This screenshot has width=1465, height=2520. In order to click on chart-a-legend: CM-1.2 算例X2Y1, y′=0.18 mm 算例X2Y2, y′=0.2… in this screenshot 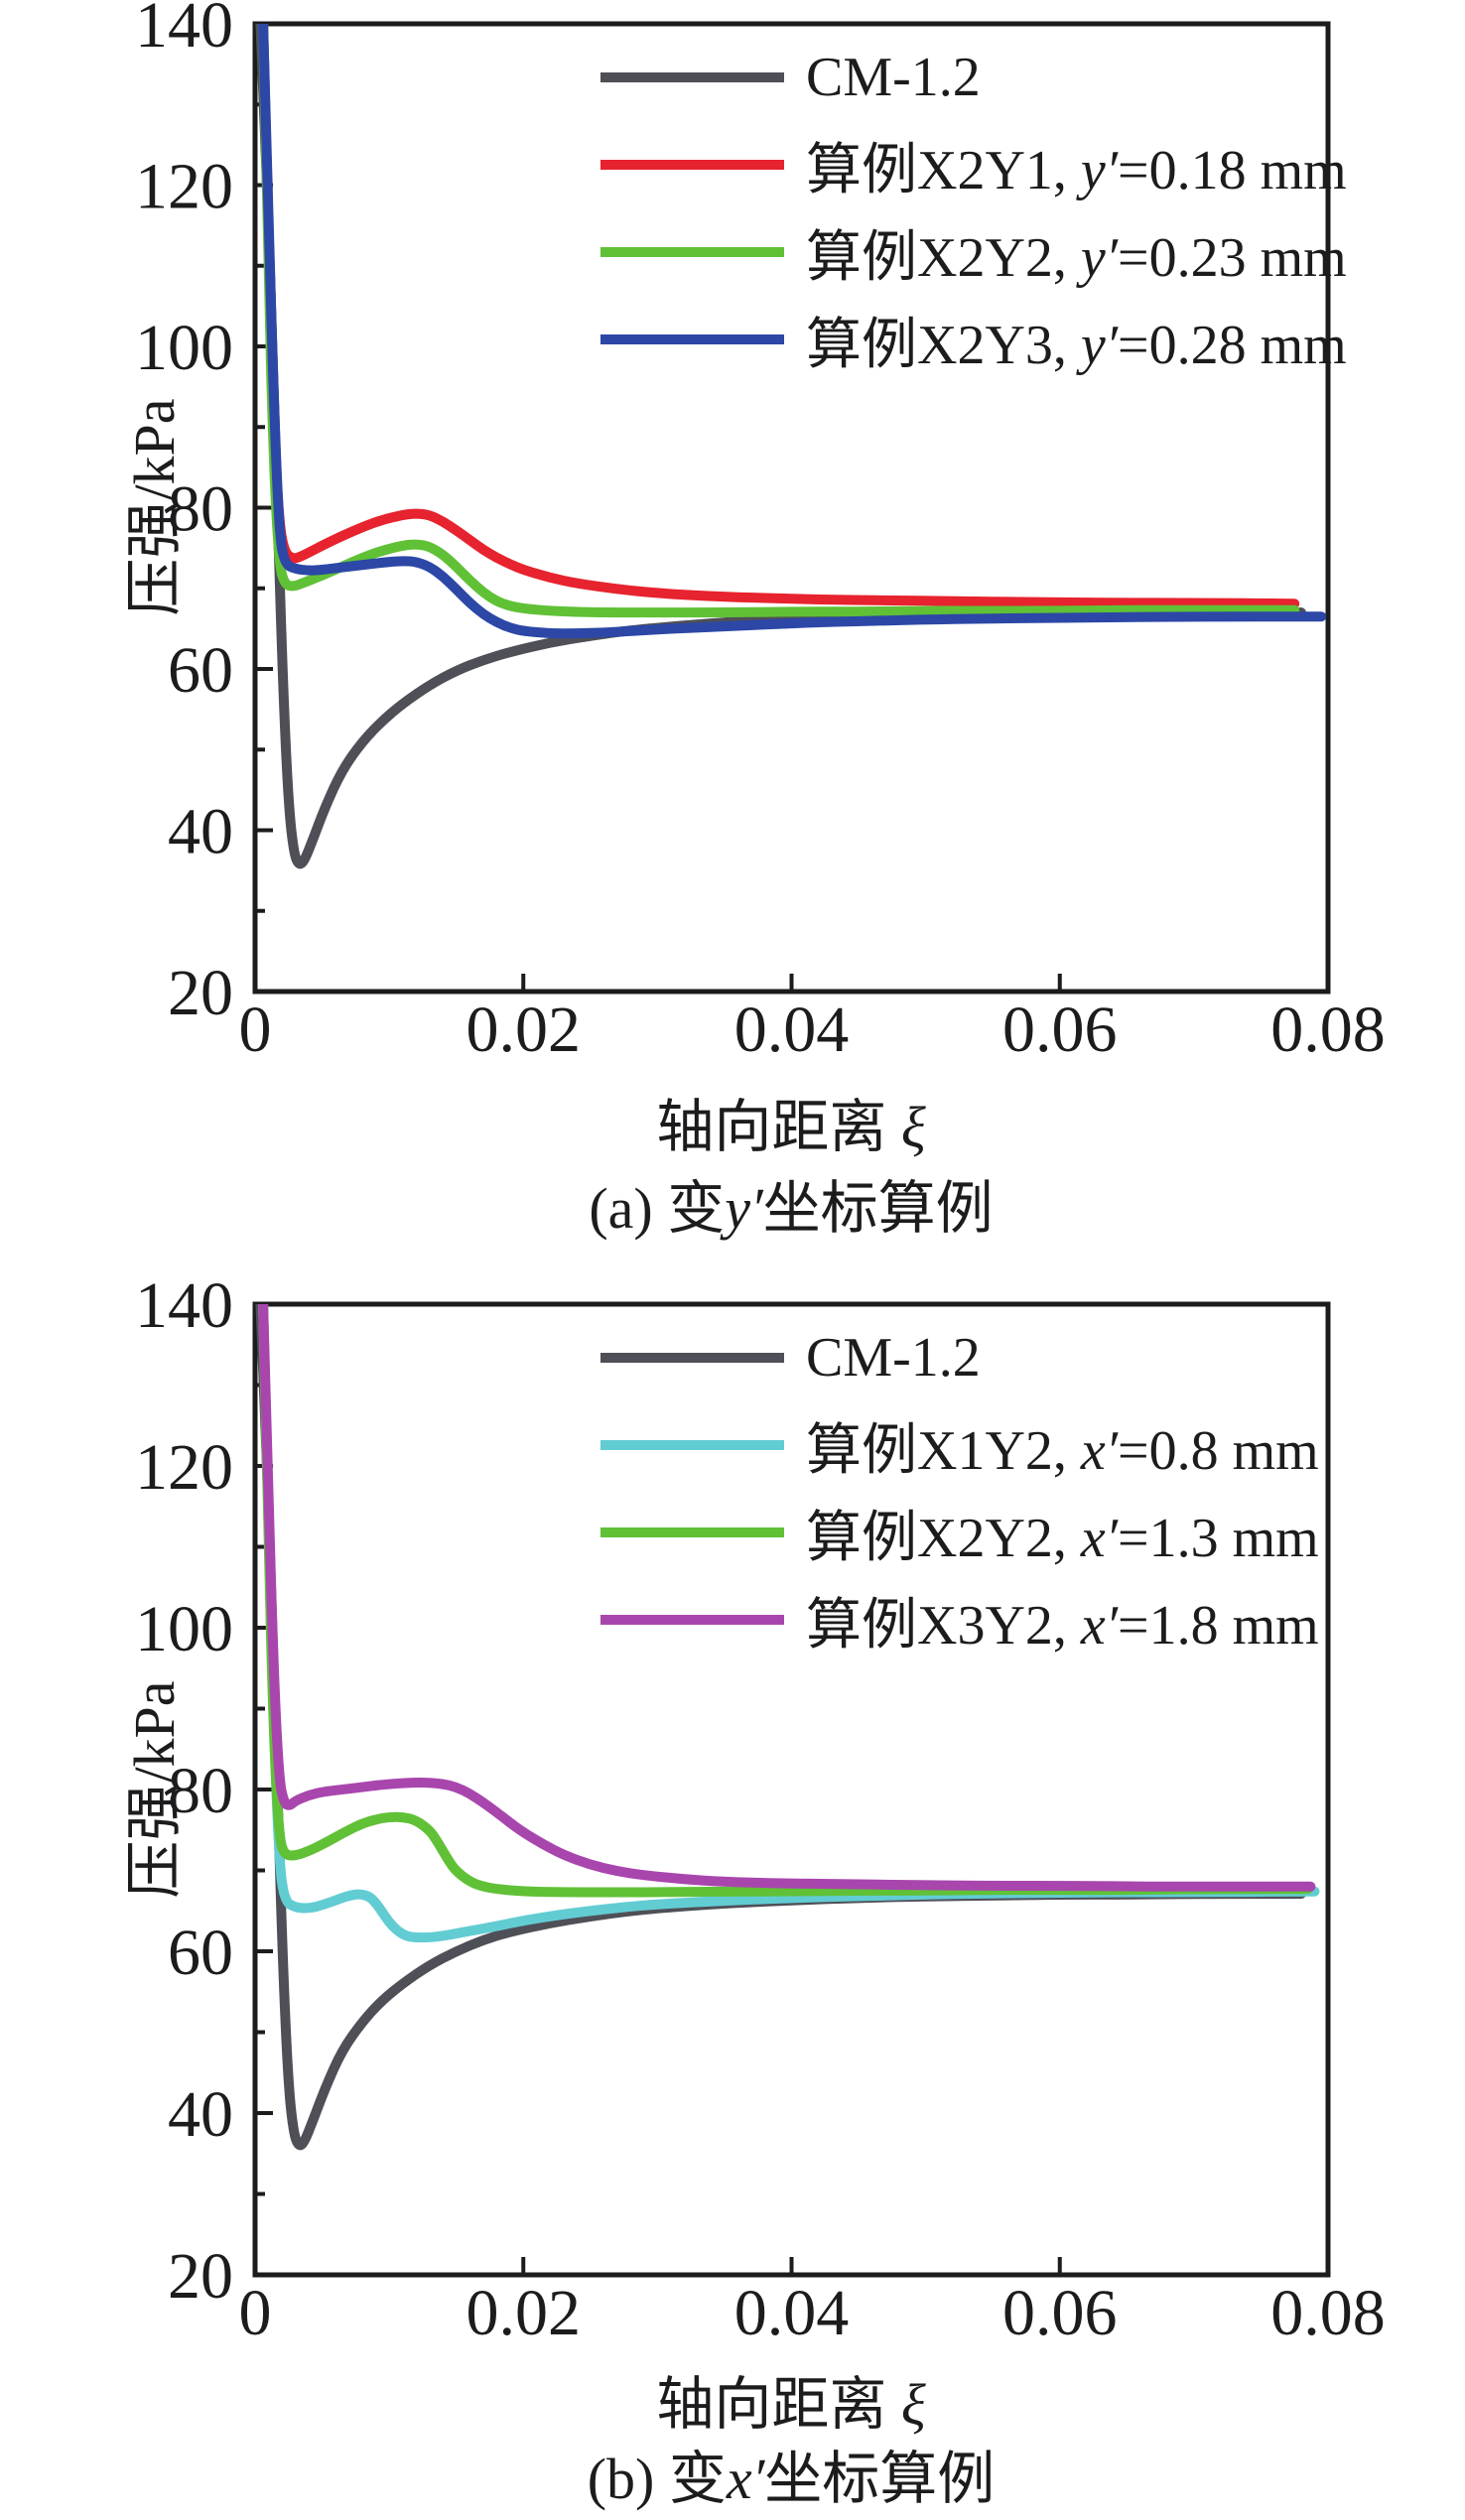, I will do `click(974, 208)`.